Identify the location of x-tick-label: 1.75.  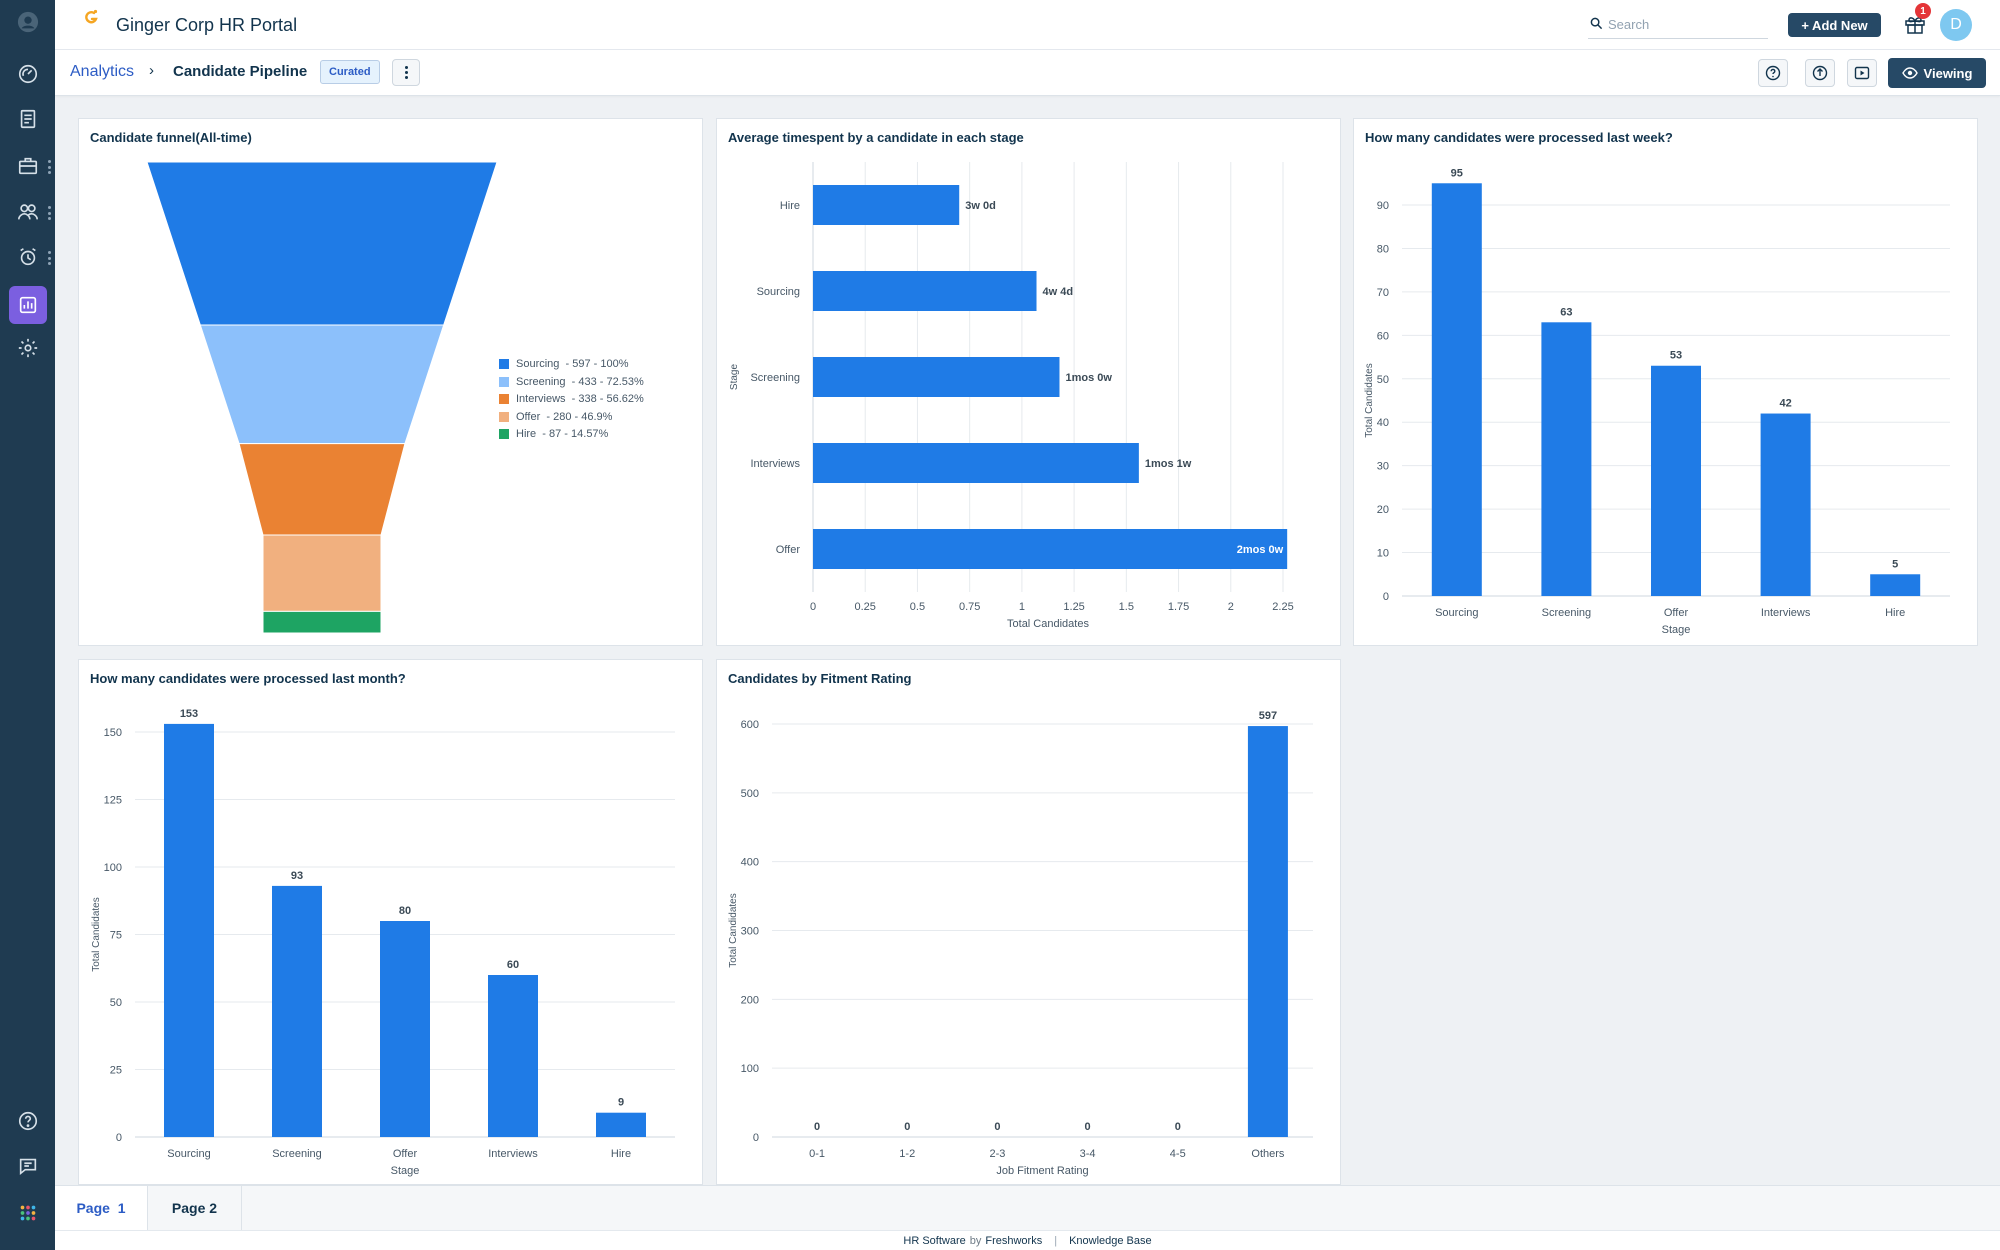
(1178, 607).